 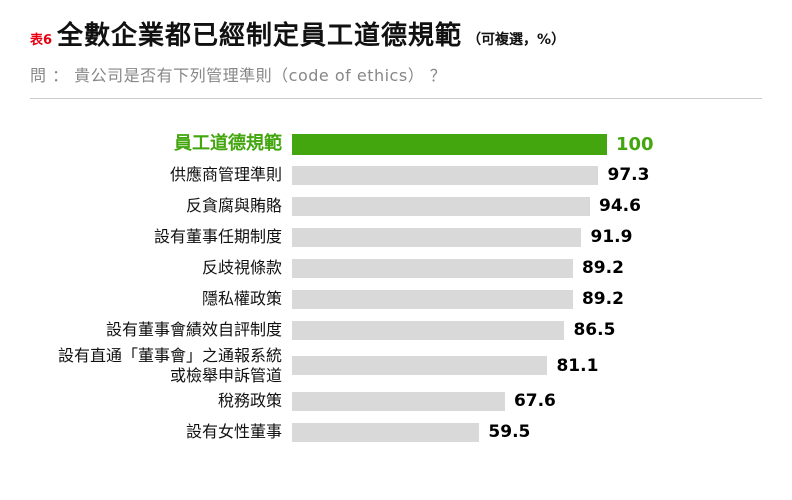 What do you see at coordinates (193, 330) in the screenshot?
I see `bar-label: 設有董事會績效自評制度` at bounding box center [193, 330].